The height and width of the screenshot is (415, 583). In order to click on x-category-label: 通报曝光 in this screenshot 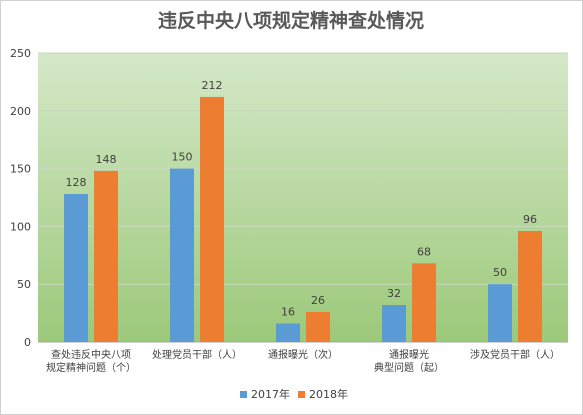, I will do `click(409, 354)`.